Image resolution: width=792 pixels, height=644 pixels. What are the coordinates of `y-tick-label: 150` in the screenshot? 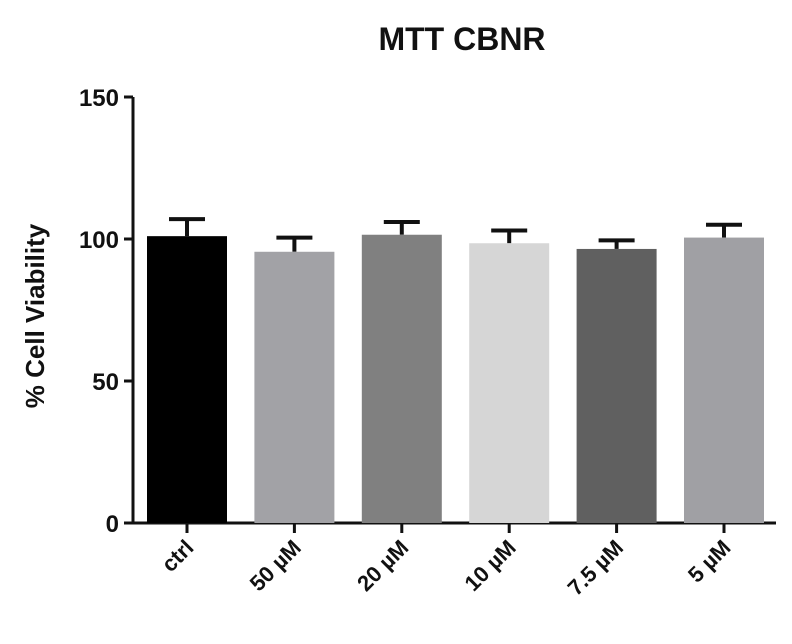 It's located at (99, 98).